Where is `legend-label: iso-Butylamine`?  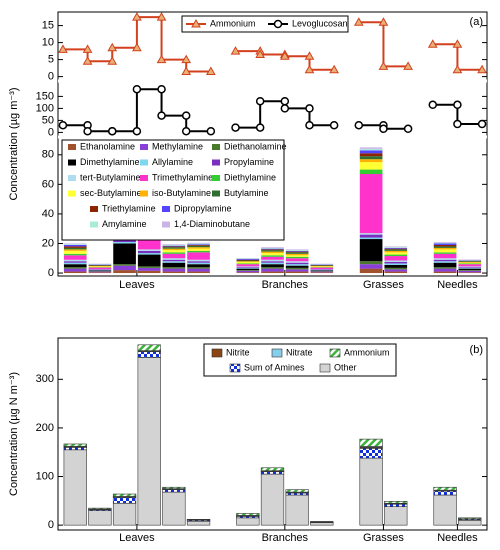
legend-label: iso-Butylamine is located at coordinates (181, 193).